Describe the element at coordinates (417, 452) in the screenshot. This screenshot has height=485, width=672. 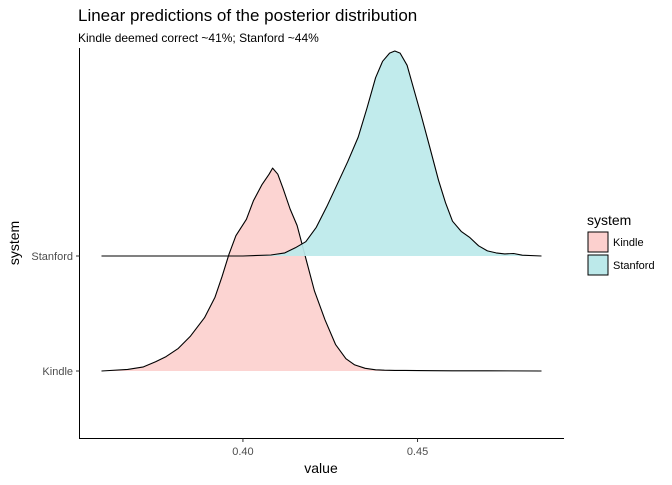
I see `x-tick-label-1: 0.45` at that location.